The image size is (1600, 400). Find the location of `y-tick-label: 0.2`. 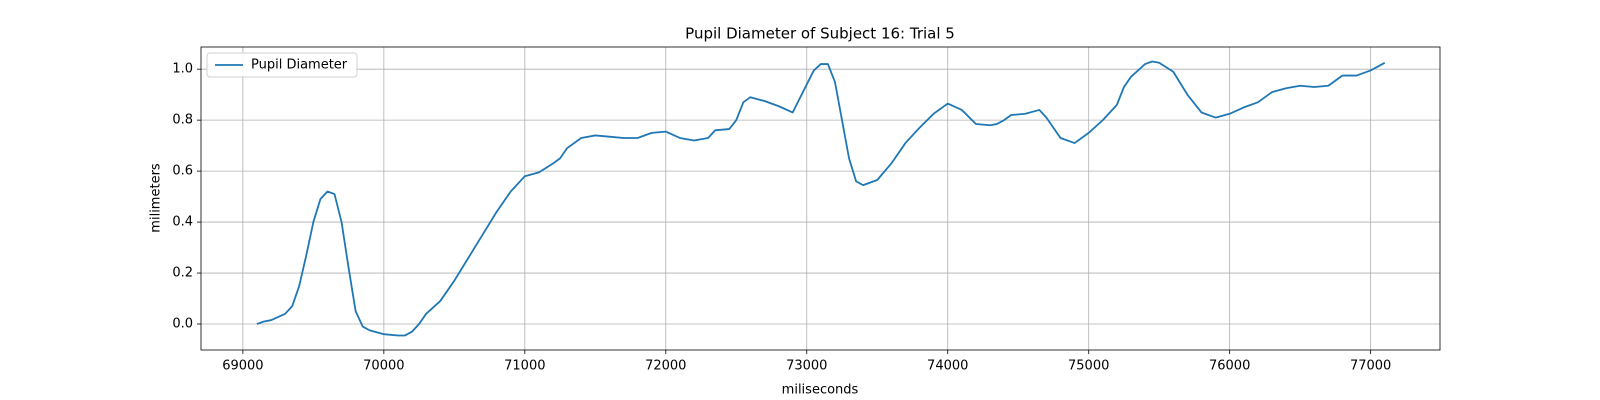

y-tick-label: 0.2 is located at coordinates (182, 273).